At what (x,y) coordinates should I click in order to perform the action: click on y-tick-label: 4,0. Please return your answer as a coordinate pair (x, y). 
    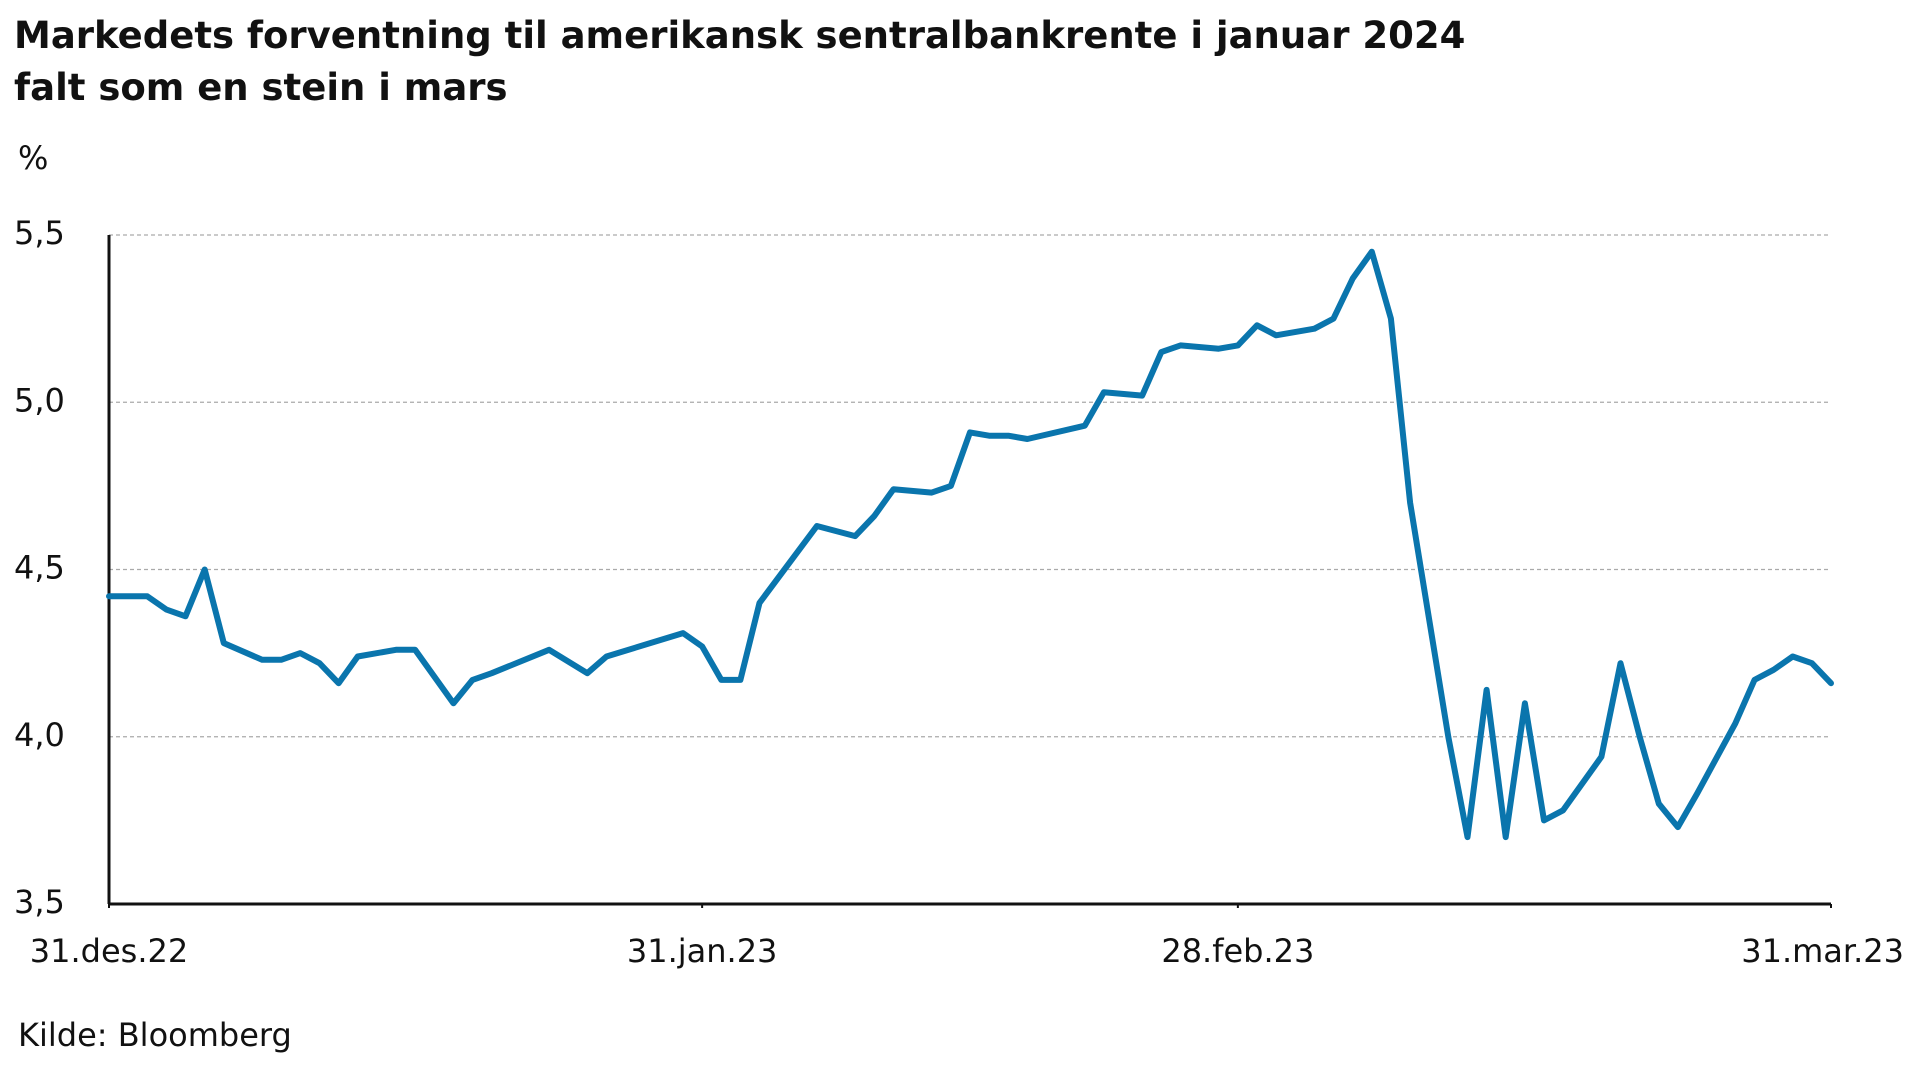
    Looking at the image, I should click on (39, 735).